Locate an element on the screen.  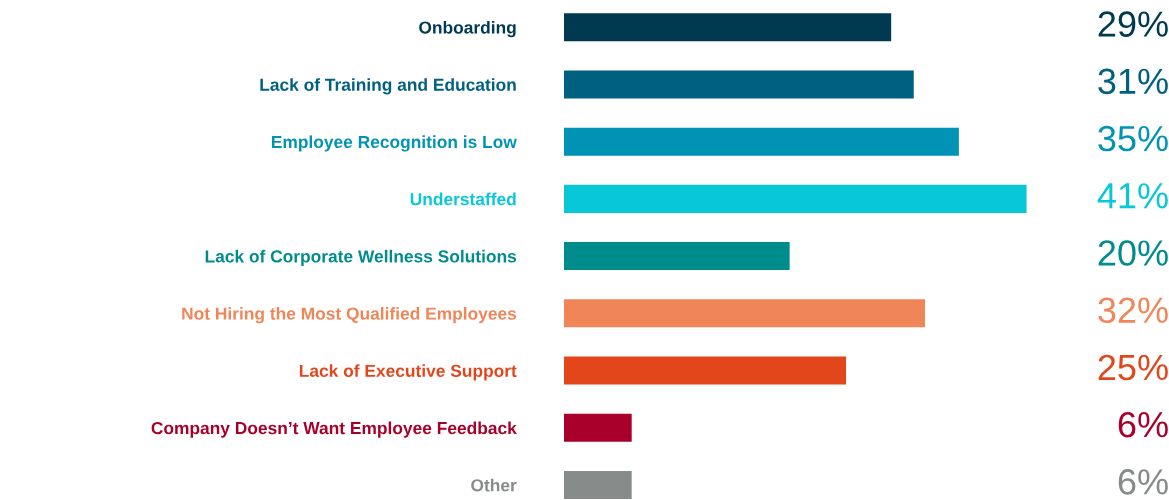
y-tick-label: Company Doesn’t Want Employee Feedback is located at coordinates (334, 429).